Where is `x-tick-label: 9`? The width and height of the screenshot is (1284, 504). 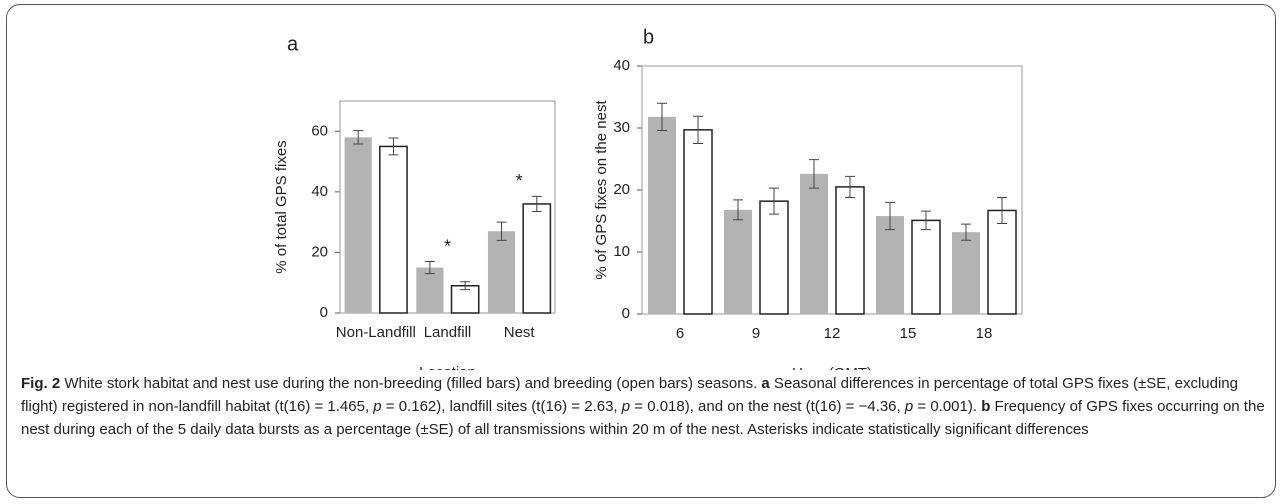
x-tick-label: 9 is located at coordinates (756, 333).